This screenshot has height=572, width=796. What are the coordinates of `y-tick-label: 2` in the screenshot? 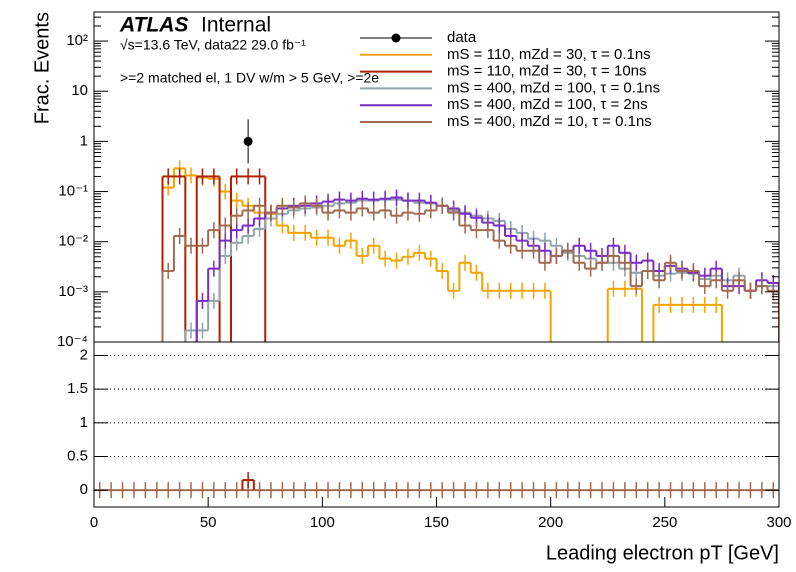 It's located at (84, 354).